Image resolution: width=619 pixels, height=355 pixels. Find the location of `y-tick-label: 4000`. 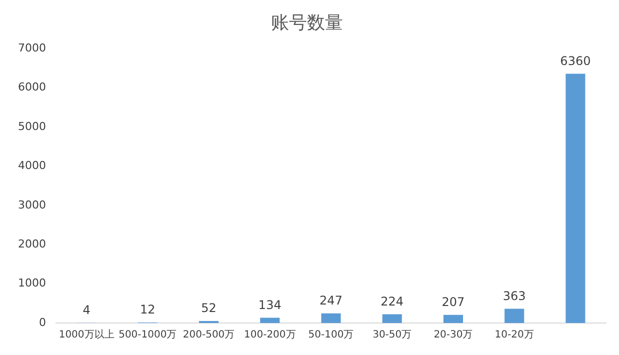

y-tick-label: 4000 is located at coordinates (32, 165).